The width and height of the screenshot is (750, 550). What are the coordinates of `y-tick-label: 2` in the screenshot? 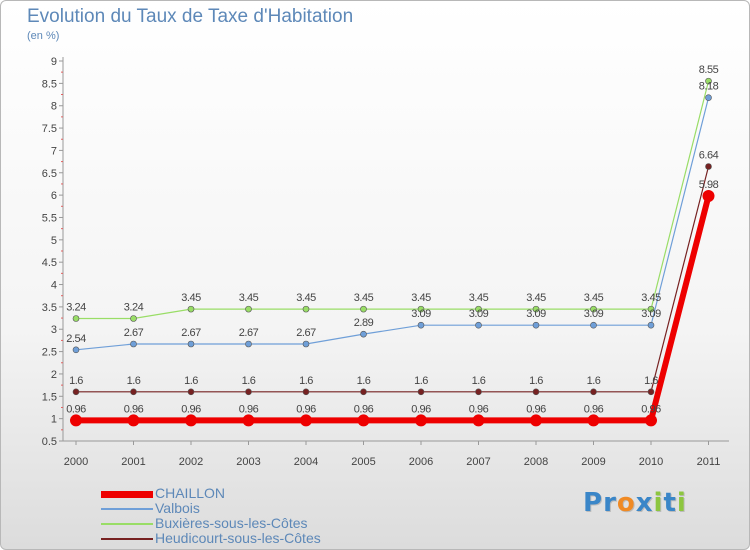 It's located at (54, 375).